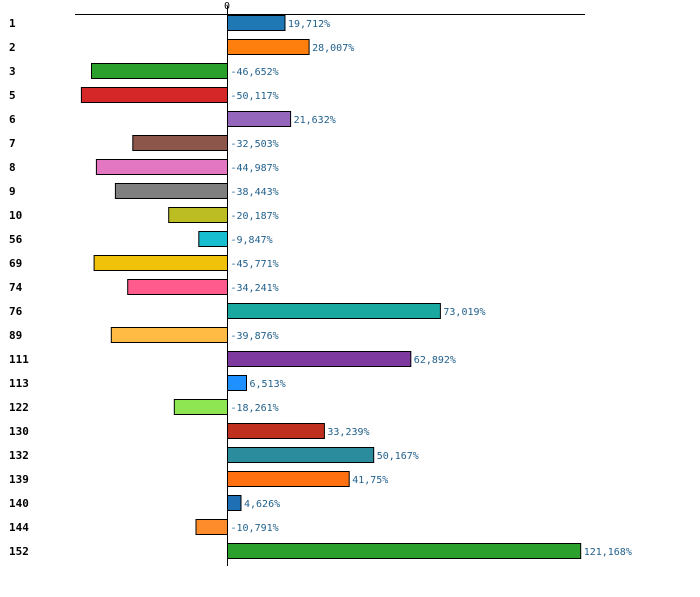 The width and height of the screenshot is (700, 597). Describe the element at coordinates (315, 120) in the screenshot. I see `value-label: 21,632%` at that location.